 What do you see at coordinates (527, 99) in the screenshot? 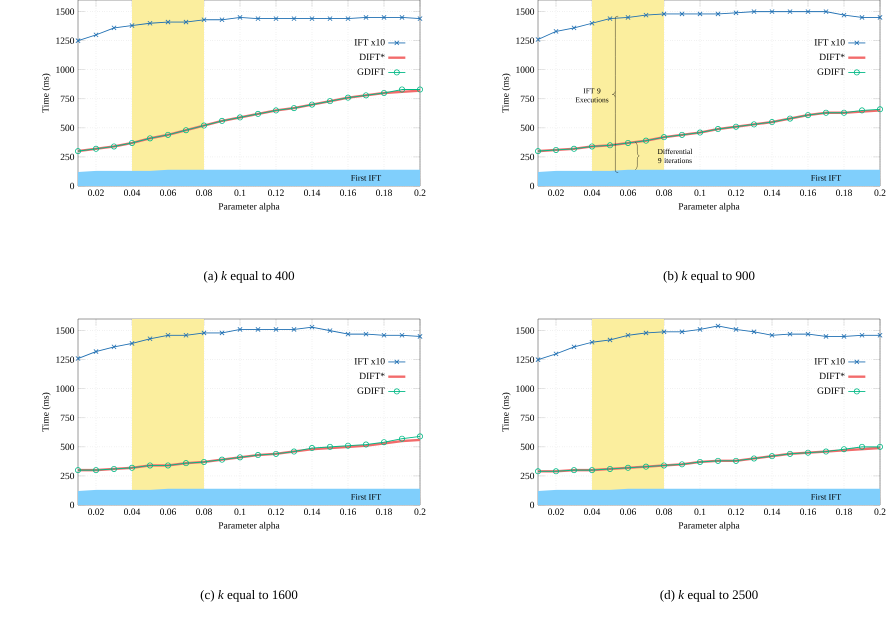
I see `y-tick-label: 750` at bounding box center [527, 99].